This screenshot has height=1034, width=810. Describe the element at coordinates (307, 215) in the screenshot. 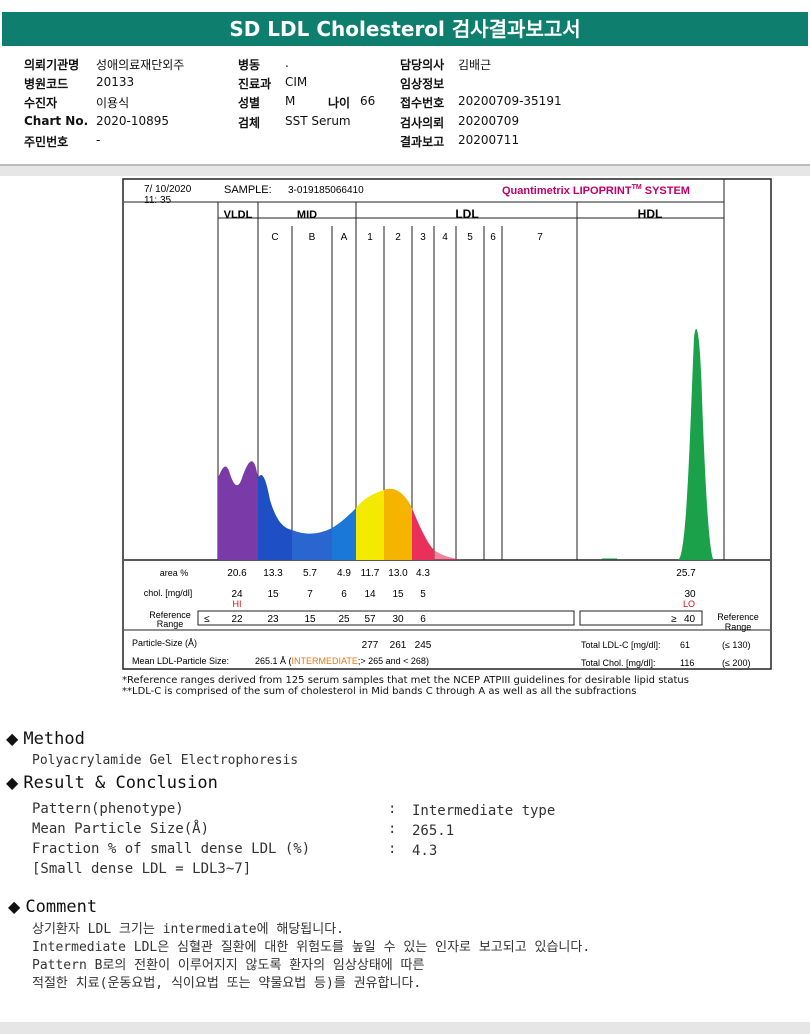

I see `group-mid: MID` at that location.